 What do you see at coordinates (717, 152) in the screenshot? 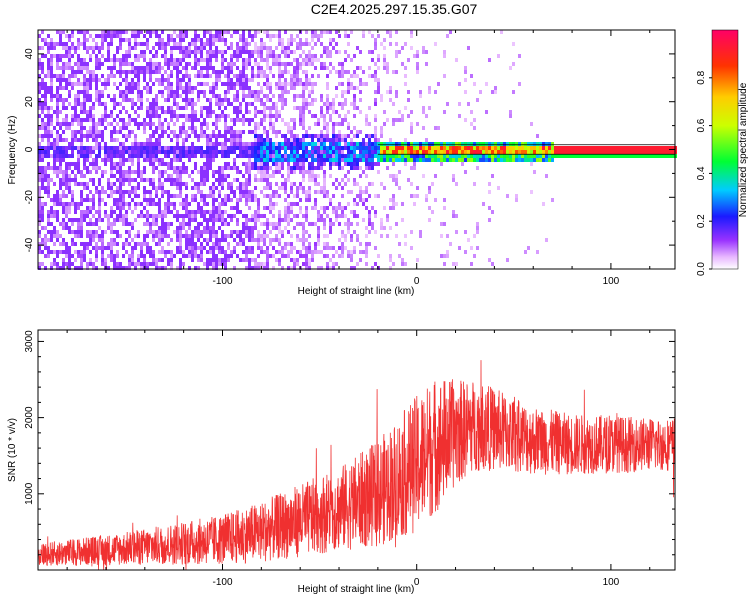
I see `colorbar: 0.0 0.2 0.4 0.6 0.8` at bounding box center [717, 152].